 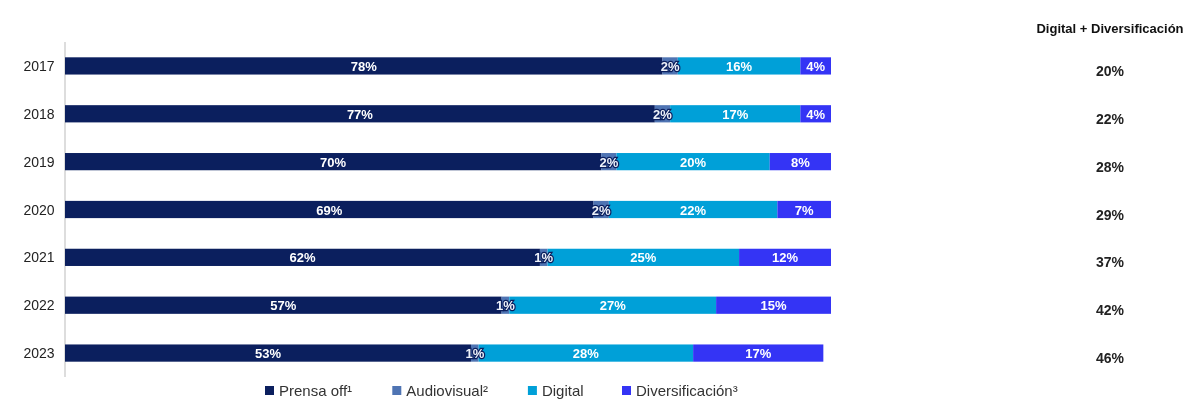 I want to click on text: 46%, so click(x=1110, y=358).